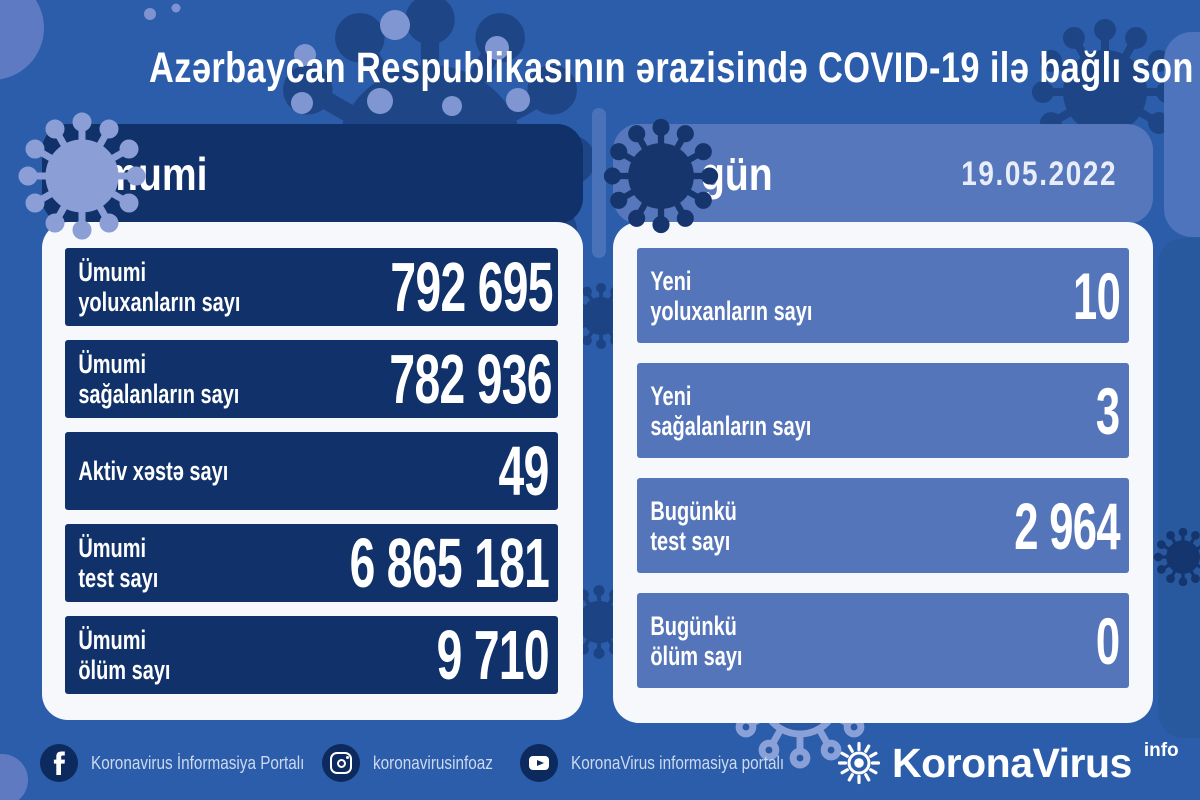 The height and width of the screenshot is (800, 1200). What do you see at coordinates (159, 287) in the screenshot?
I see `stat-label: Ümumi yoluxanların sayı` at bounding box center [159, 287].